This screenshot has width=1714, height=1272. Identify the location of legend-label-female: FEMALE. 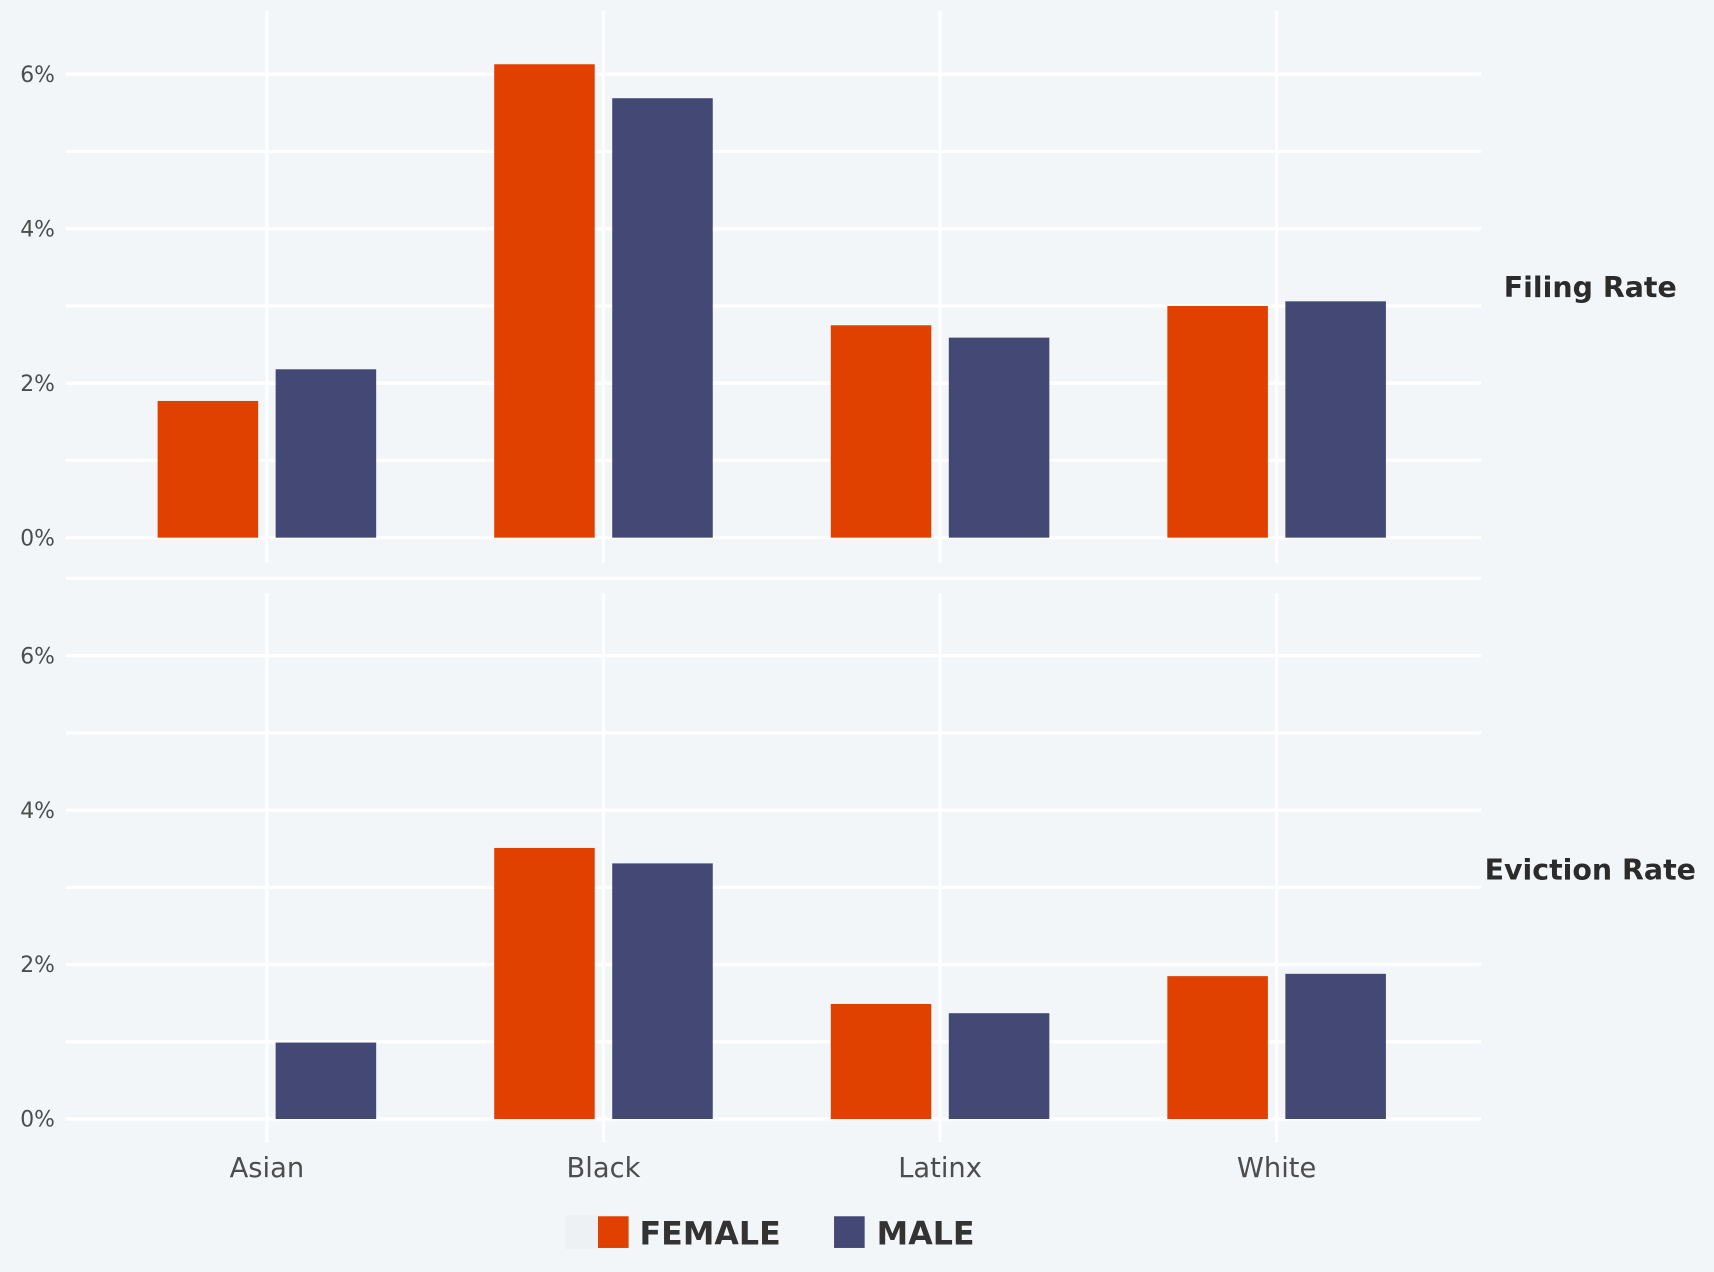
(710, 1235).